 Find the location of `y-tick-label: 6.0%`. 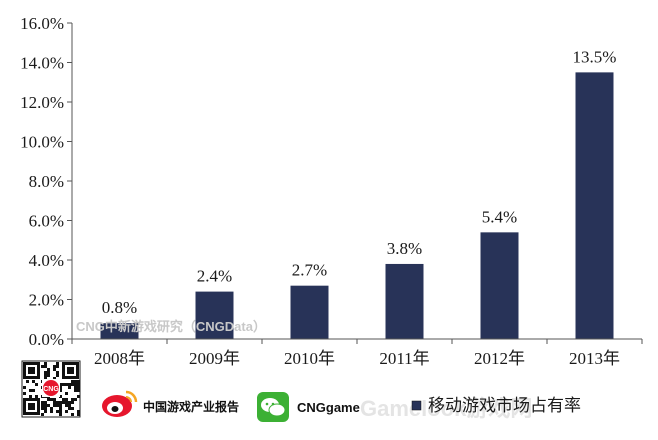

y-tick-label: 6.0% is located at coordinates (46, 221).